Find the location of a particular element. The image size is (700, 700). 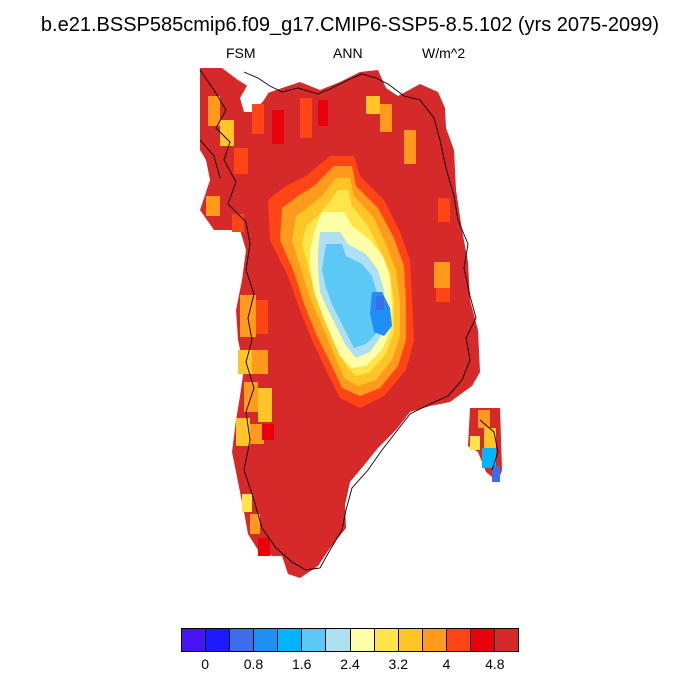

coast-gap-nw is located at coordinates (257, 91).